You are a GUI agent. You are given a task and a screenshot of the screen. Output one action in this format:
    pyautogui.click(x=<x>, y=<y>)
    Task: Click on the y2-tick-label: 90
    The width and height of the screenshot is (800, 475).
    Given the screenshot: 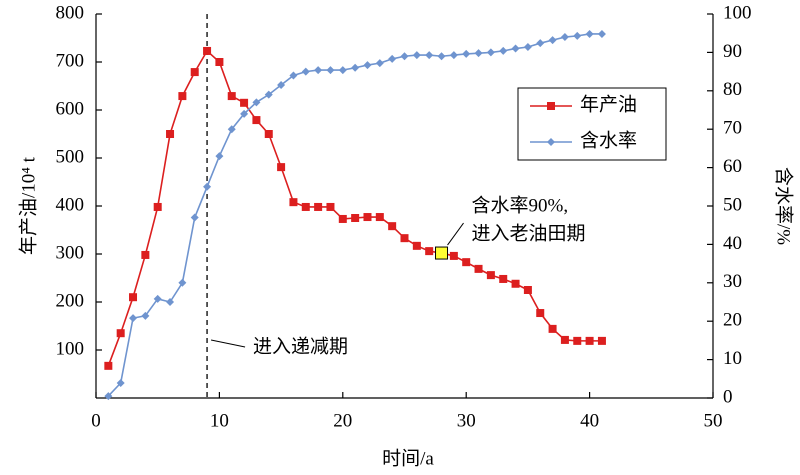 What is the action you would take?
    pyautogui.click(x=732, y=51)
    